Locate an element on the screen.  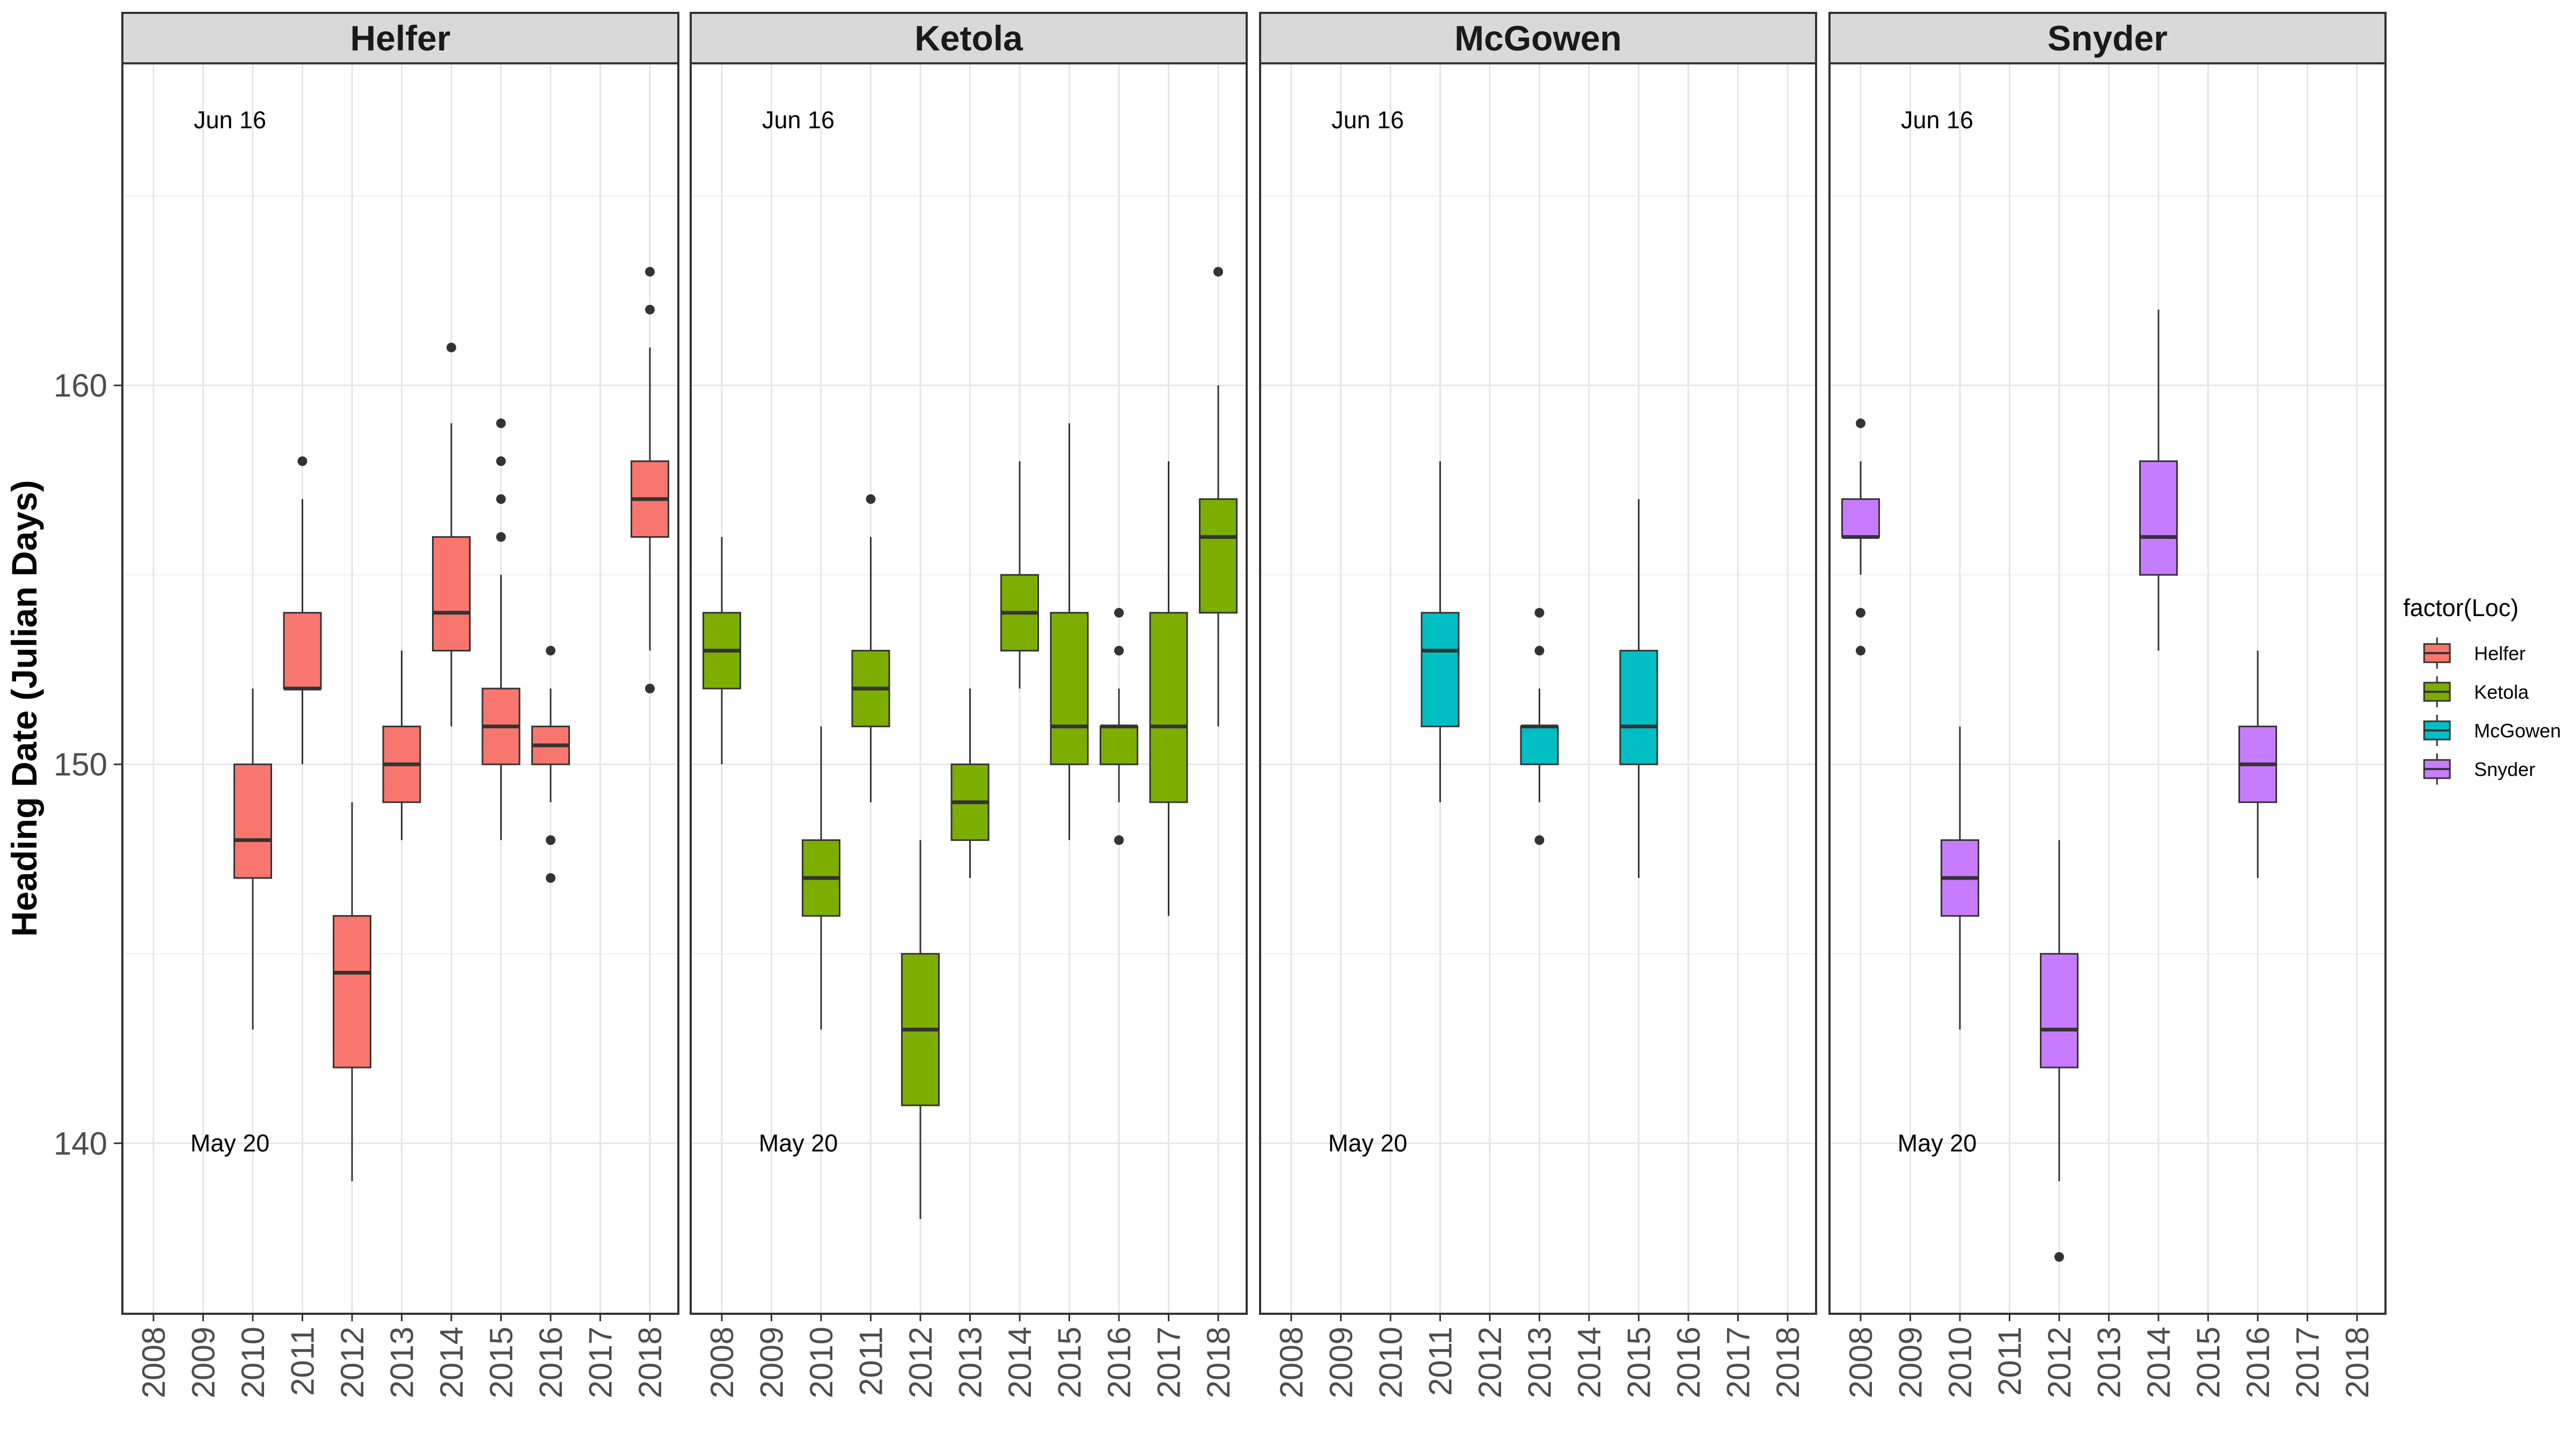
box-ketola-2012 is located at coordinates (920, 1029).